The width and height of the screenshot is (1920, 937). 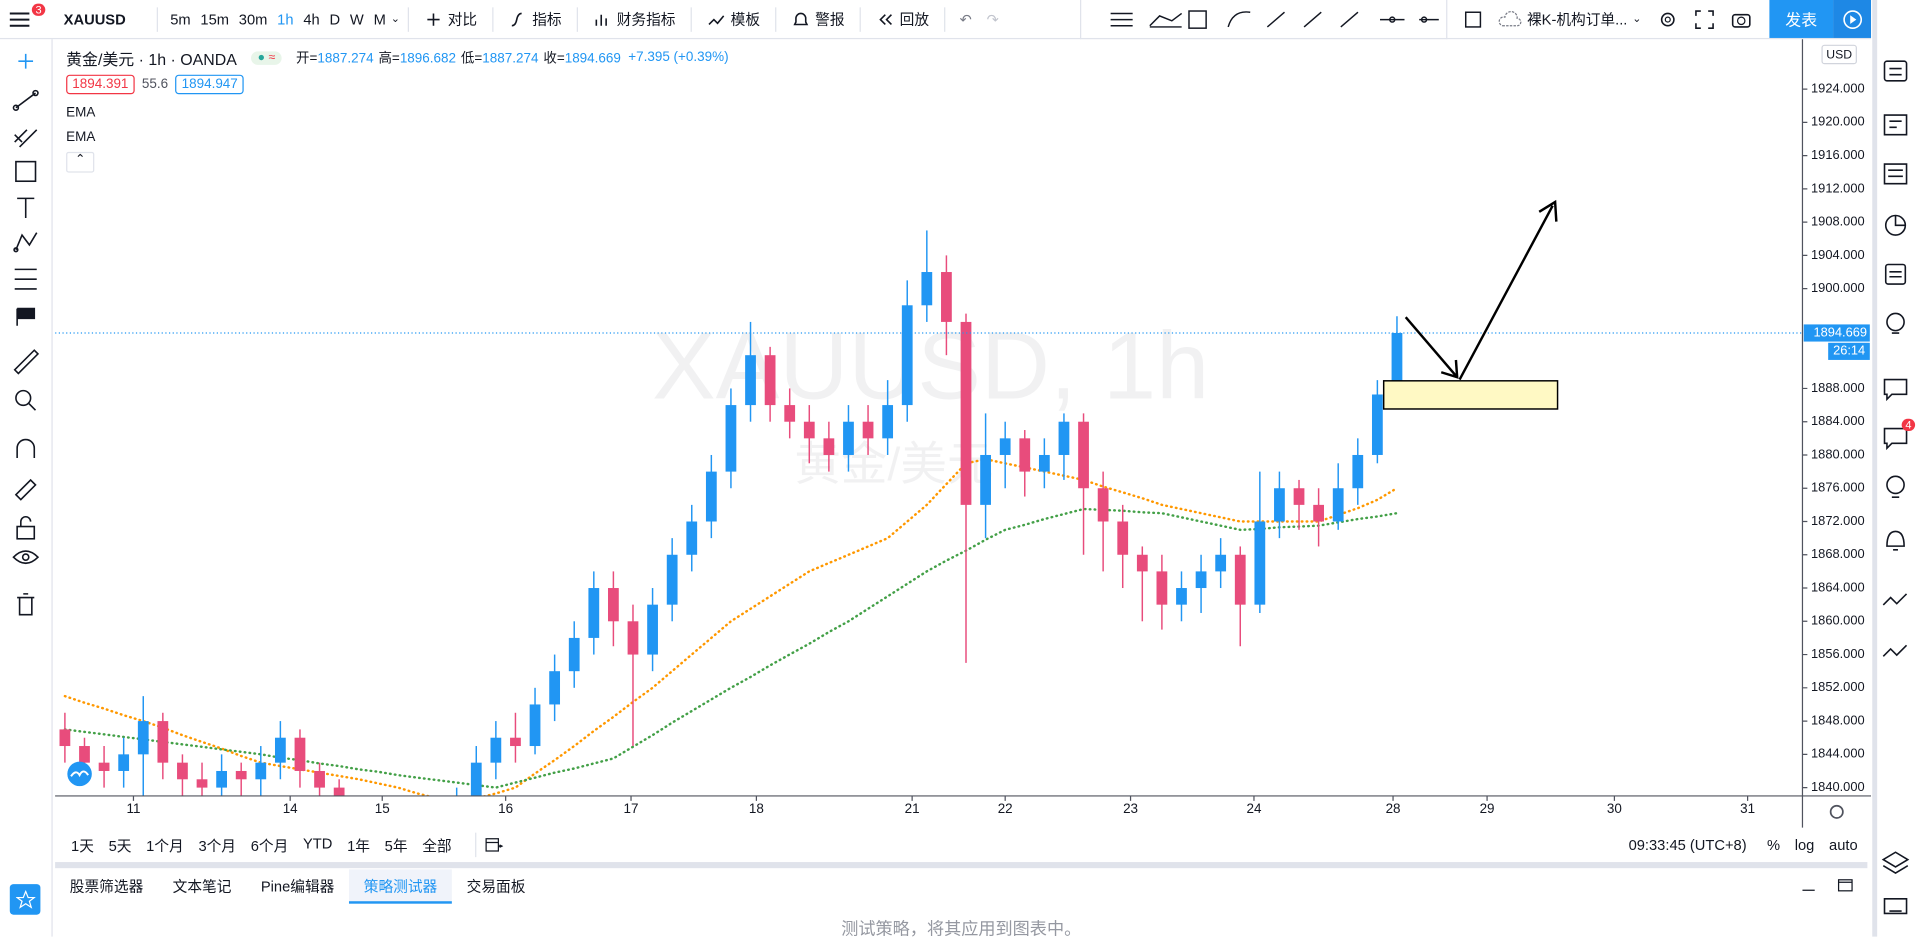 What do you see at coordinates (285, 19) in the screenshot?
I see `interval-button: 1h` at bounding box center [285, 19].